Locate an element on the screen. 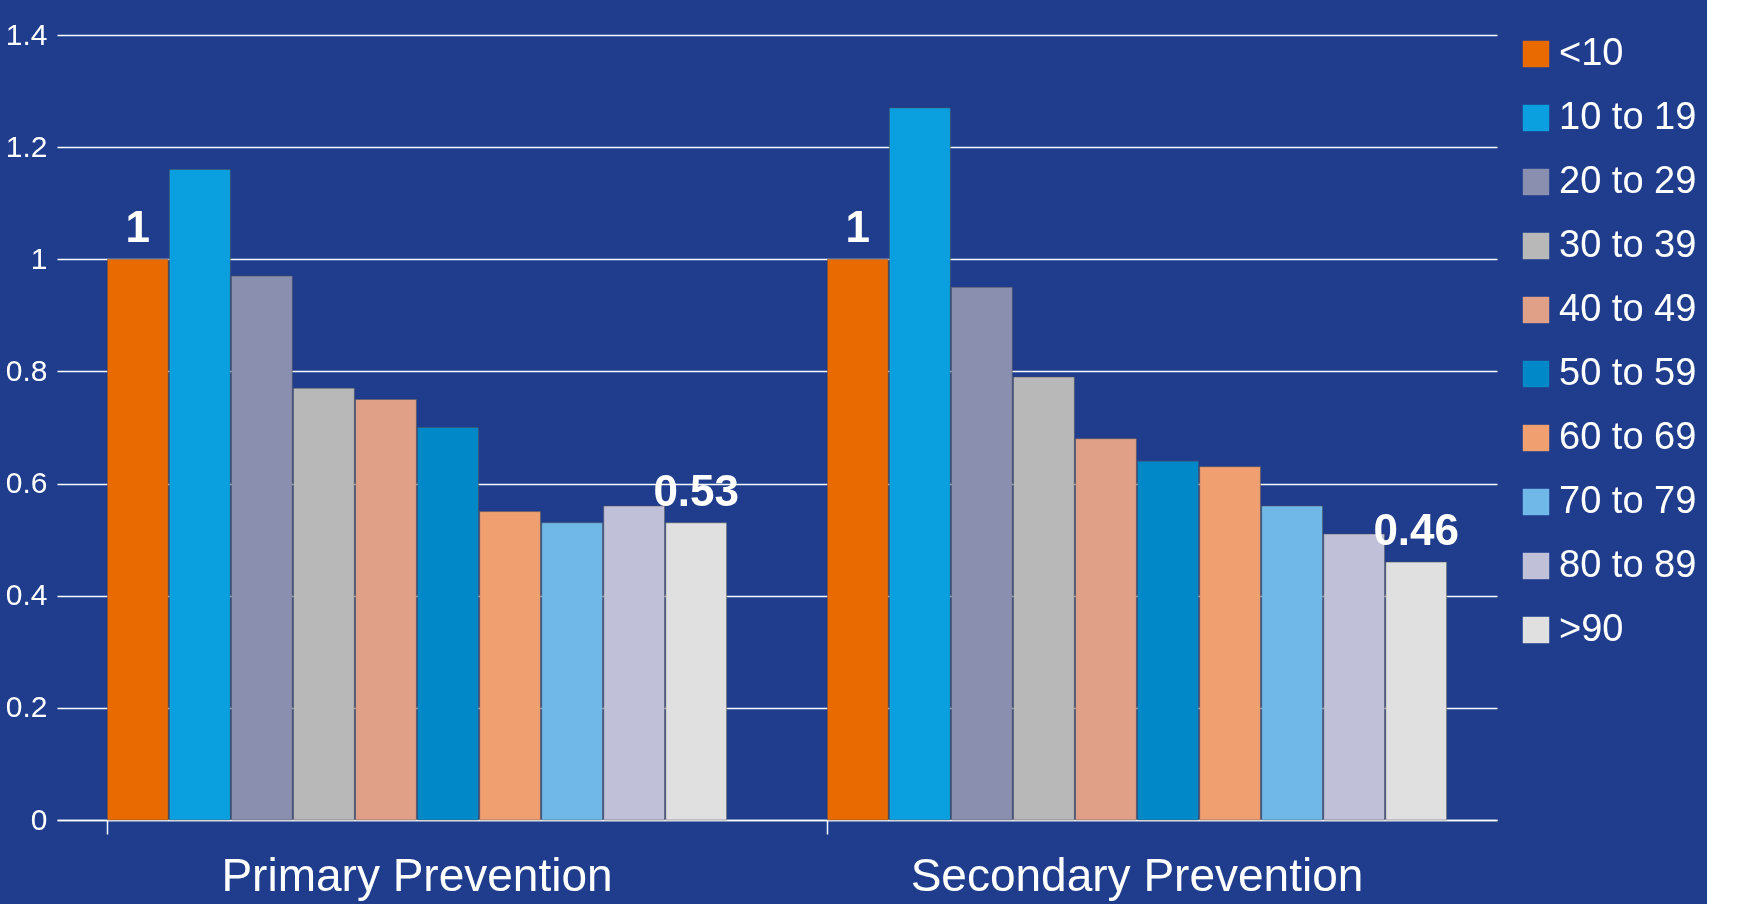 The width and height of the screenshot is (1744, 921). legend-label: 70 to 79 is located at coordinates (1628, 500).